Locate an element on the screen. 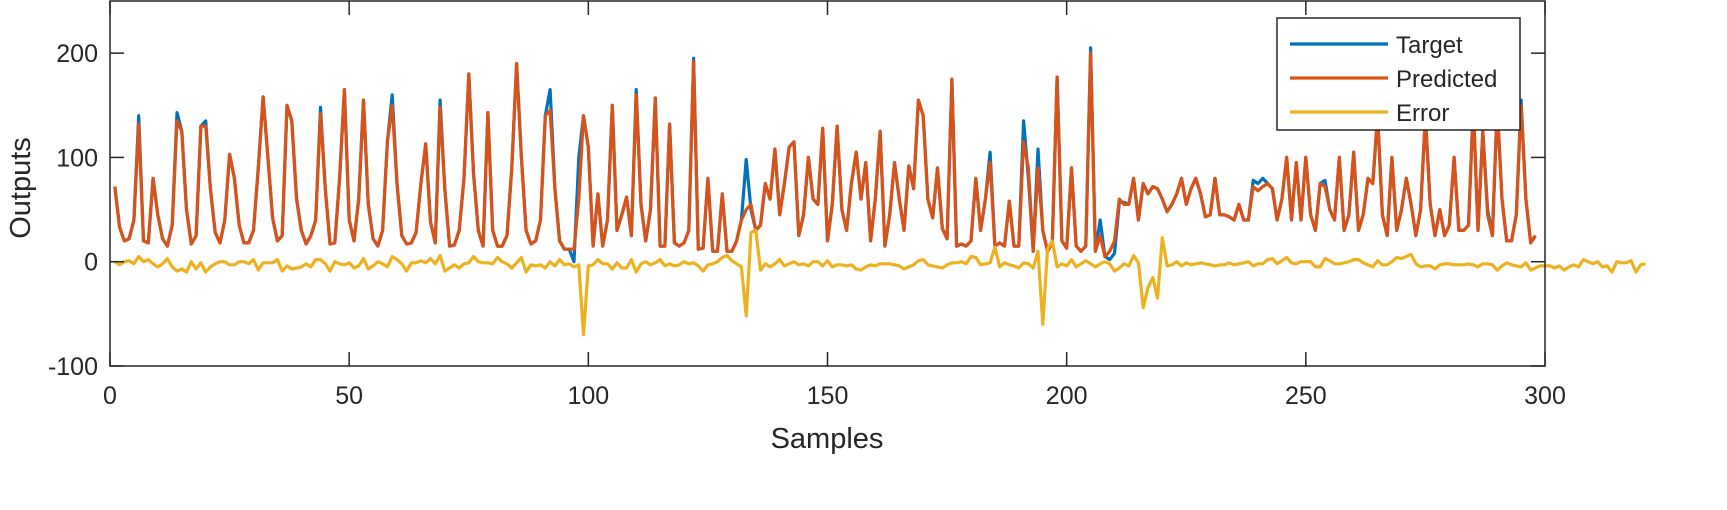 The width and height of the screenshot is (1727, 510). x-tick-label: 150 is located at coordinates (828, 396).